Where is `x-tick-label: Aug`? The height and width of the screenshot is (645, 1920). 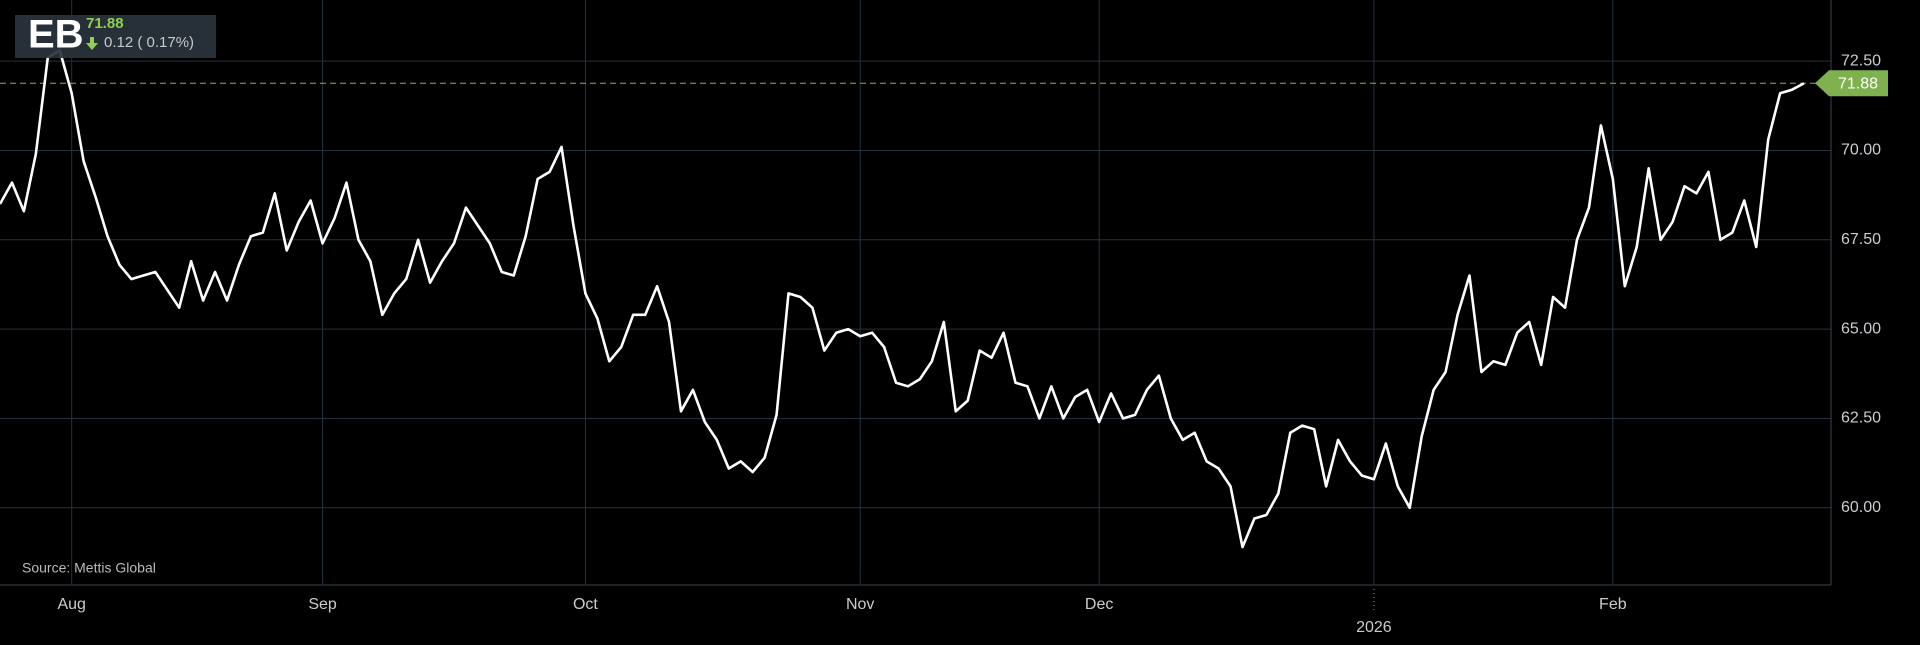 x-tick-label: Aug is located at coordinates (71, 604).